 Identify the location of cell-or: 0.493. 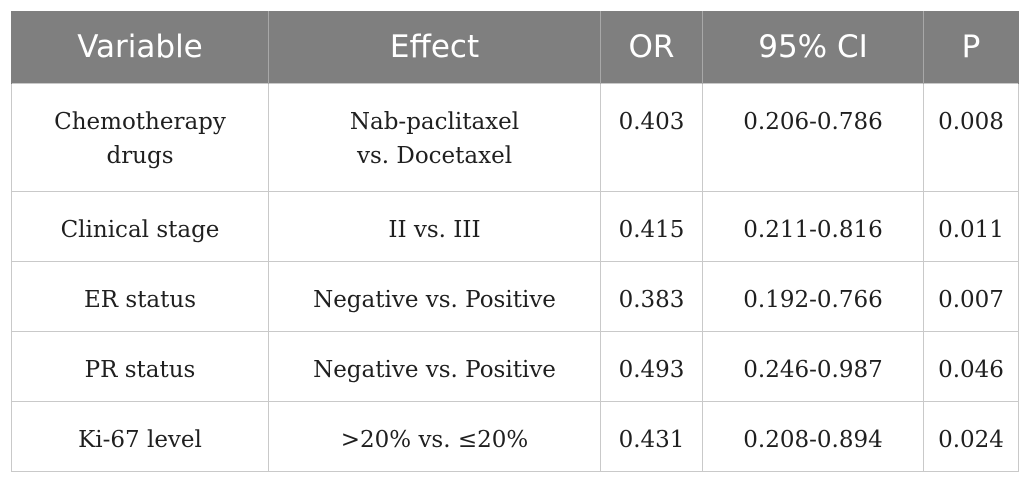
(651, 366).